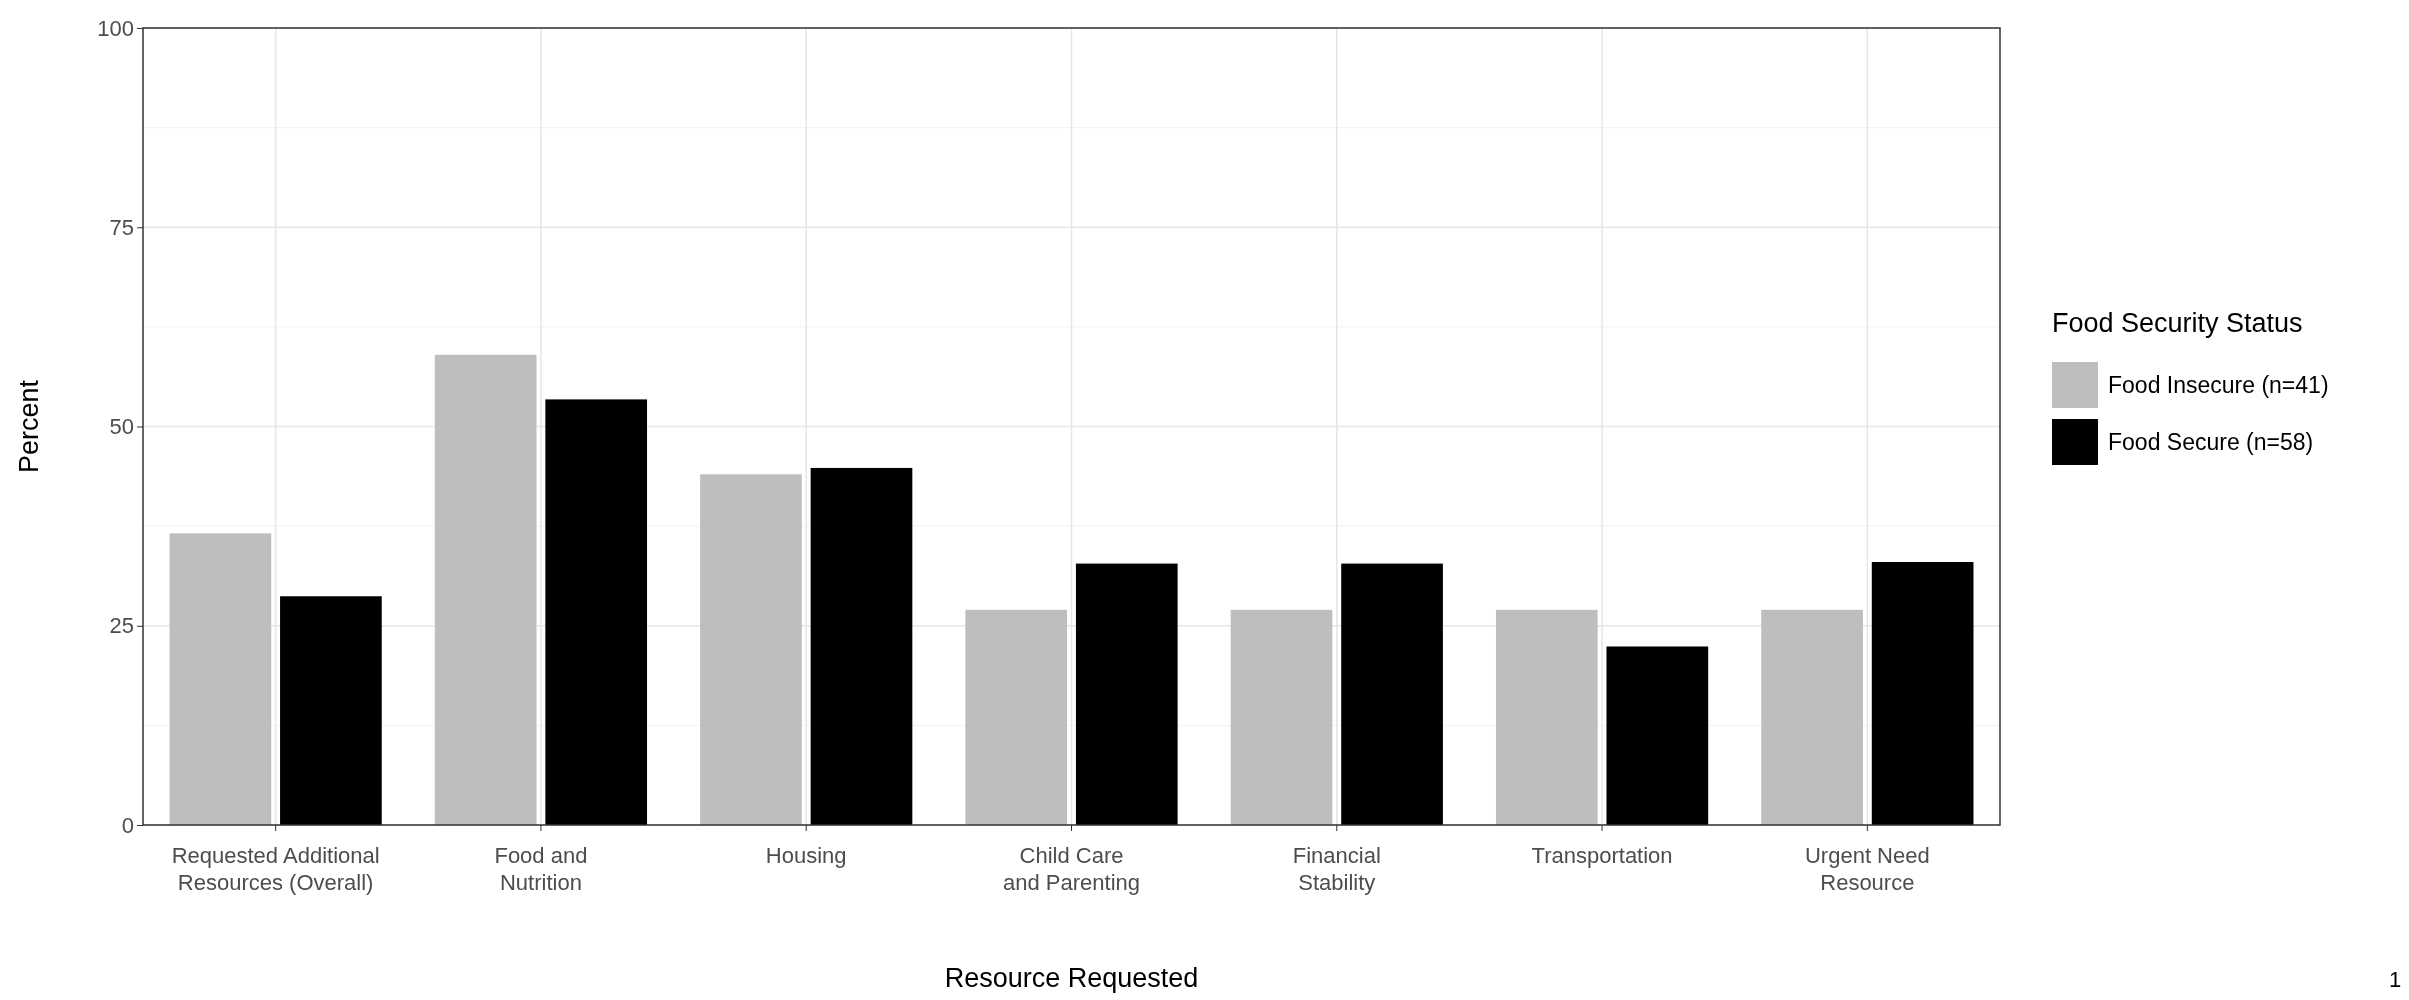 The width and height of the screenshot is (2409, 1000). What do you see at coordinates (121, 427) in the screenshot?
I see `y-tick-label: 50` at bounding box center [121, 427].